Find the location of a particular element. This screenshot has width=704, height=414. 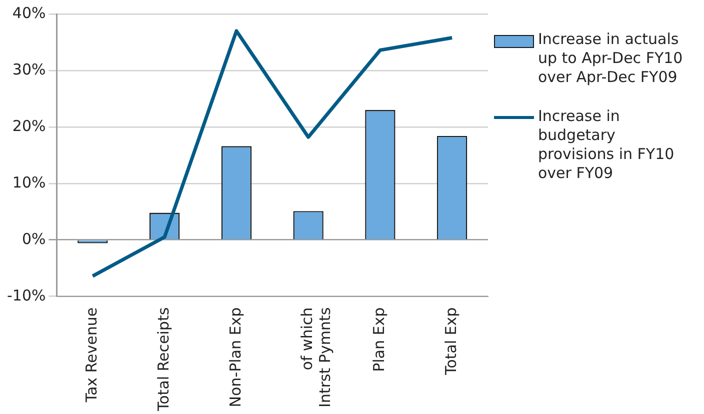

y-tick-label: 30% is located at coordinates (29, 69).